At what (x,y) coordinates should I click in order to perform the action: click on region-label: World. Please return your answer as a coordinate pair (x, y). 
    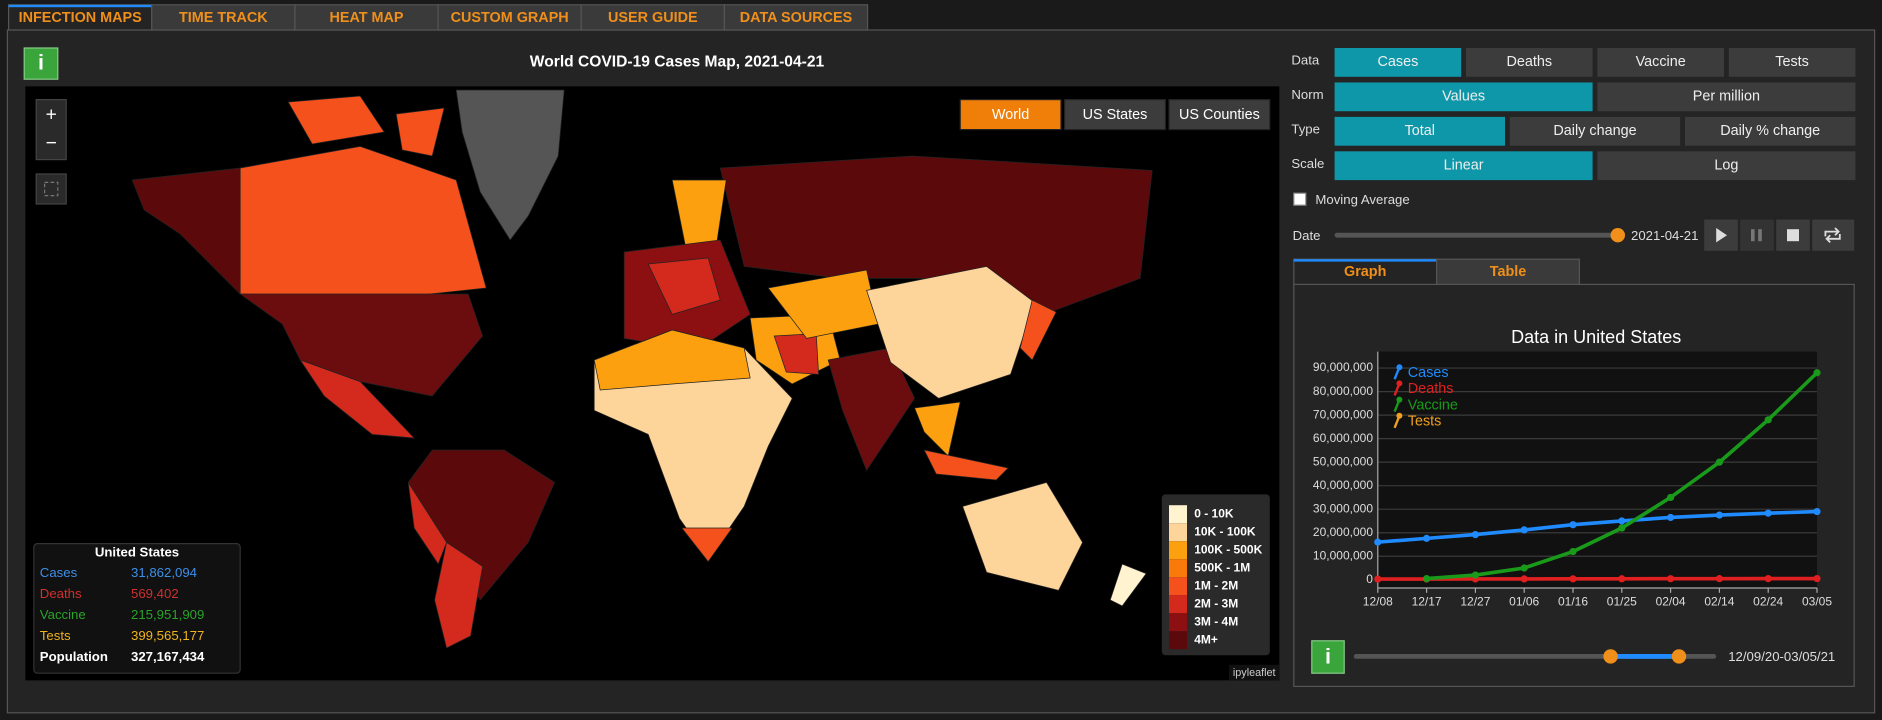
    Looking at the image, I should click on (1010, 115).